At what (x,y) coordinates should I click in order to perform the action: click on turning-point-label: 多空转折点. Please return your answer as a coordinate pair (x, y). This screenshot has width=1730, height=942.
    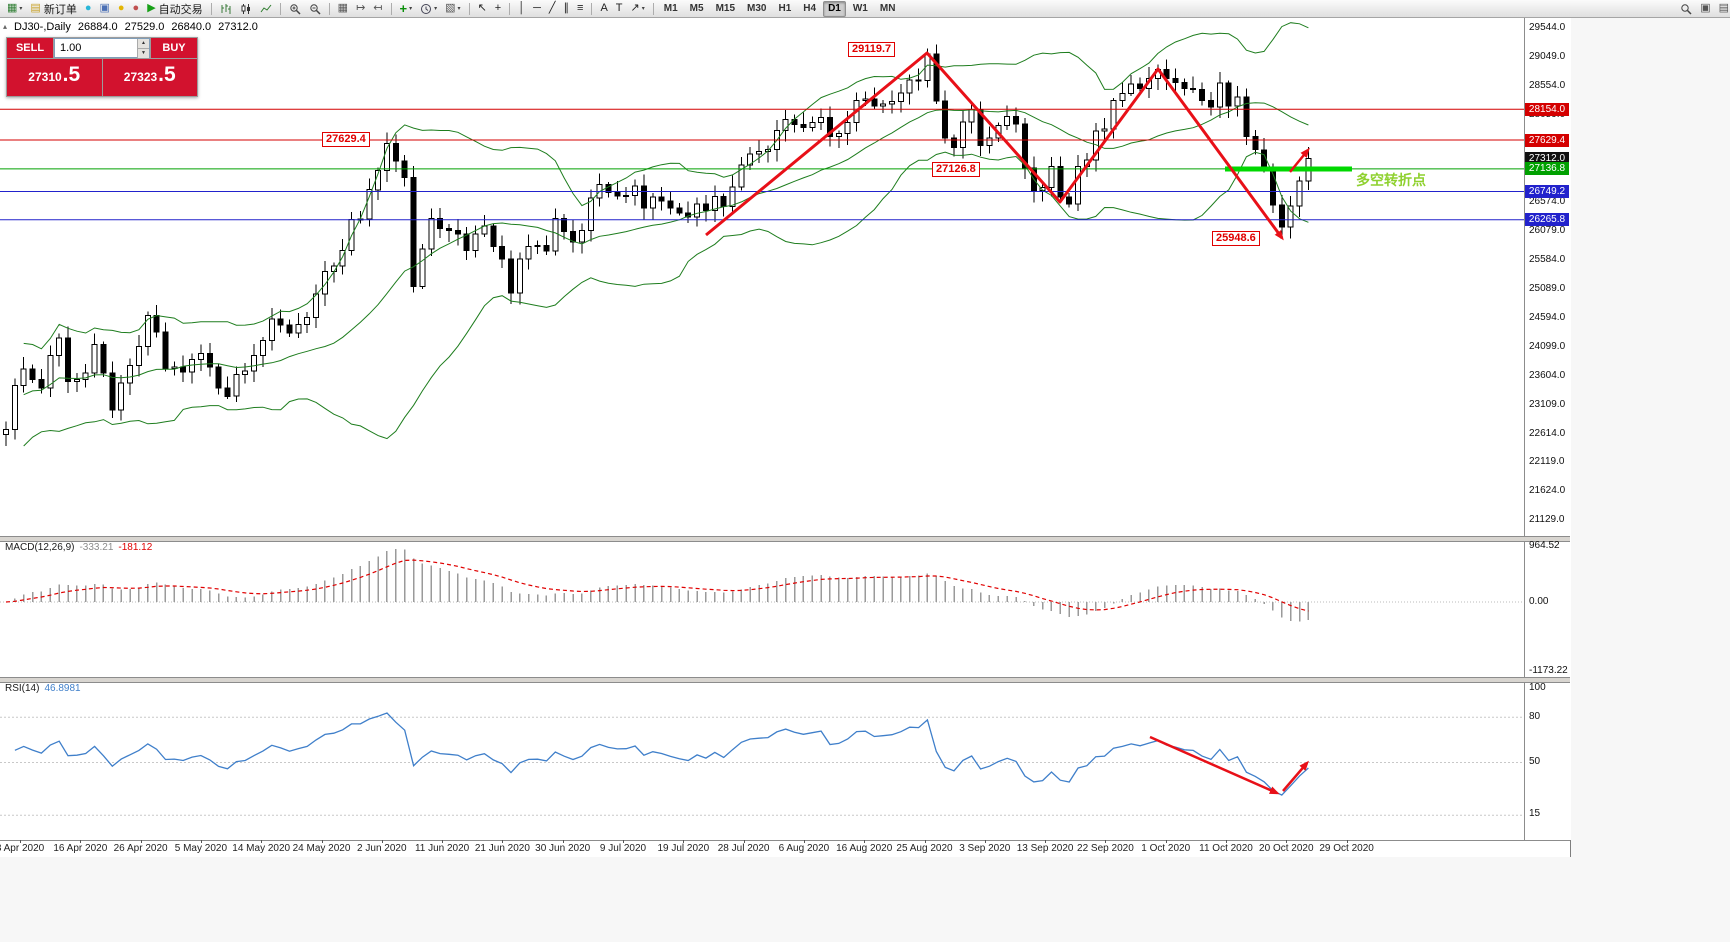
    Looking at the image, I should click on (1391, 180).